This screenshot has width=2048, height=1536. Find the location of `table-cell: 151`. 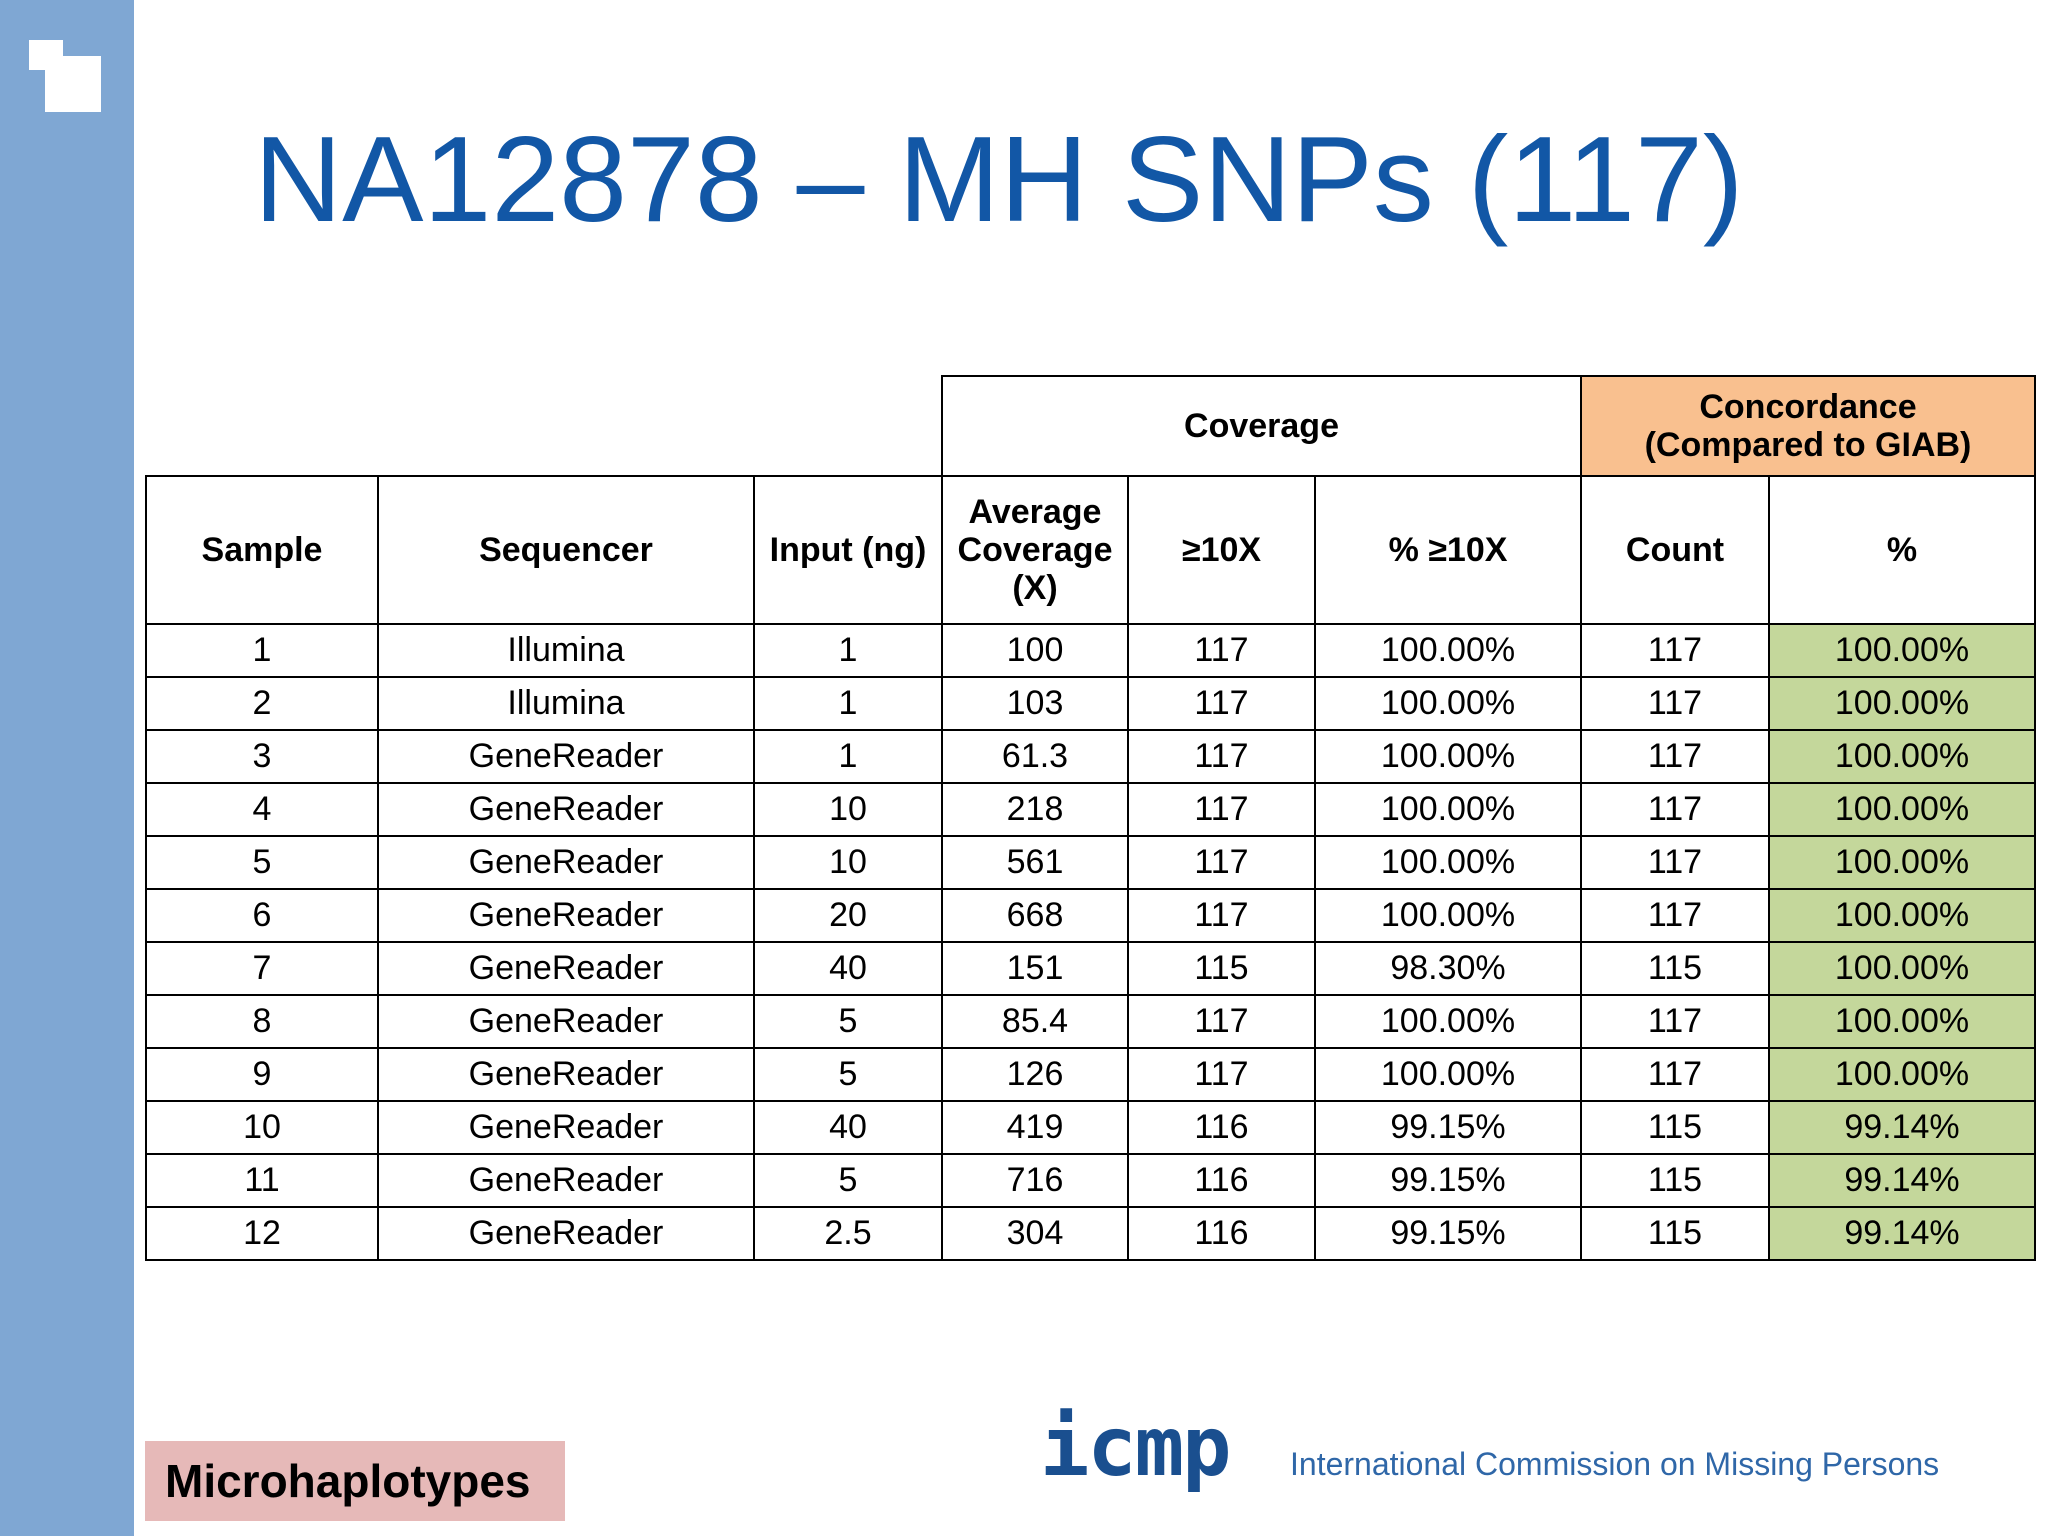

table-cell: 151 is located at coordinates (1035, 968).